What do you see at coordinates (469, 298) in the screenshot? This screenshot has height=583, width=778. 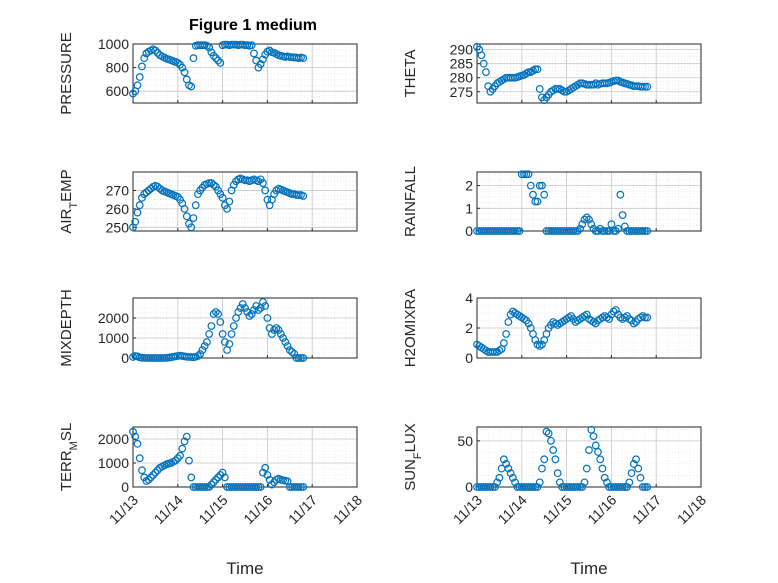 I see `y-tick-label: 4` at bounding box center [469, 298].